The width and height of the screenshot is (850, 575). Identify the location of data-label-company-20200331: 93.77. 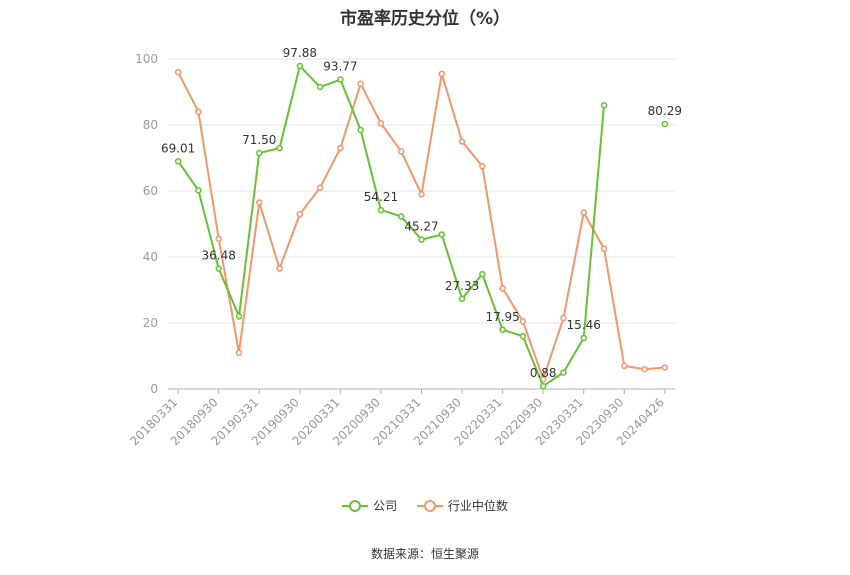
(340, 67).